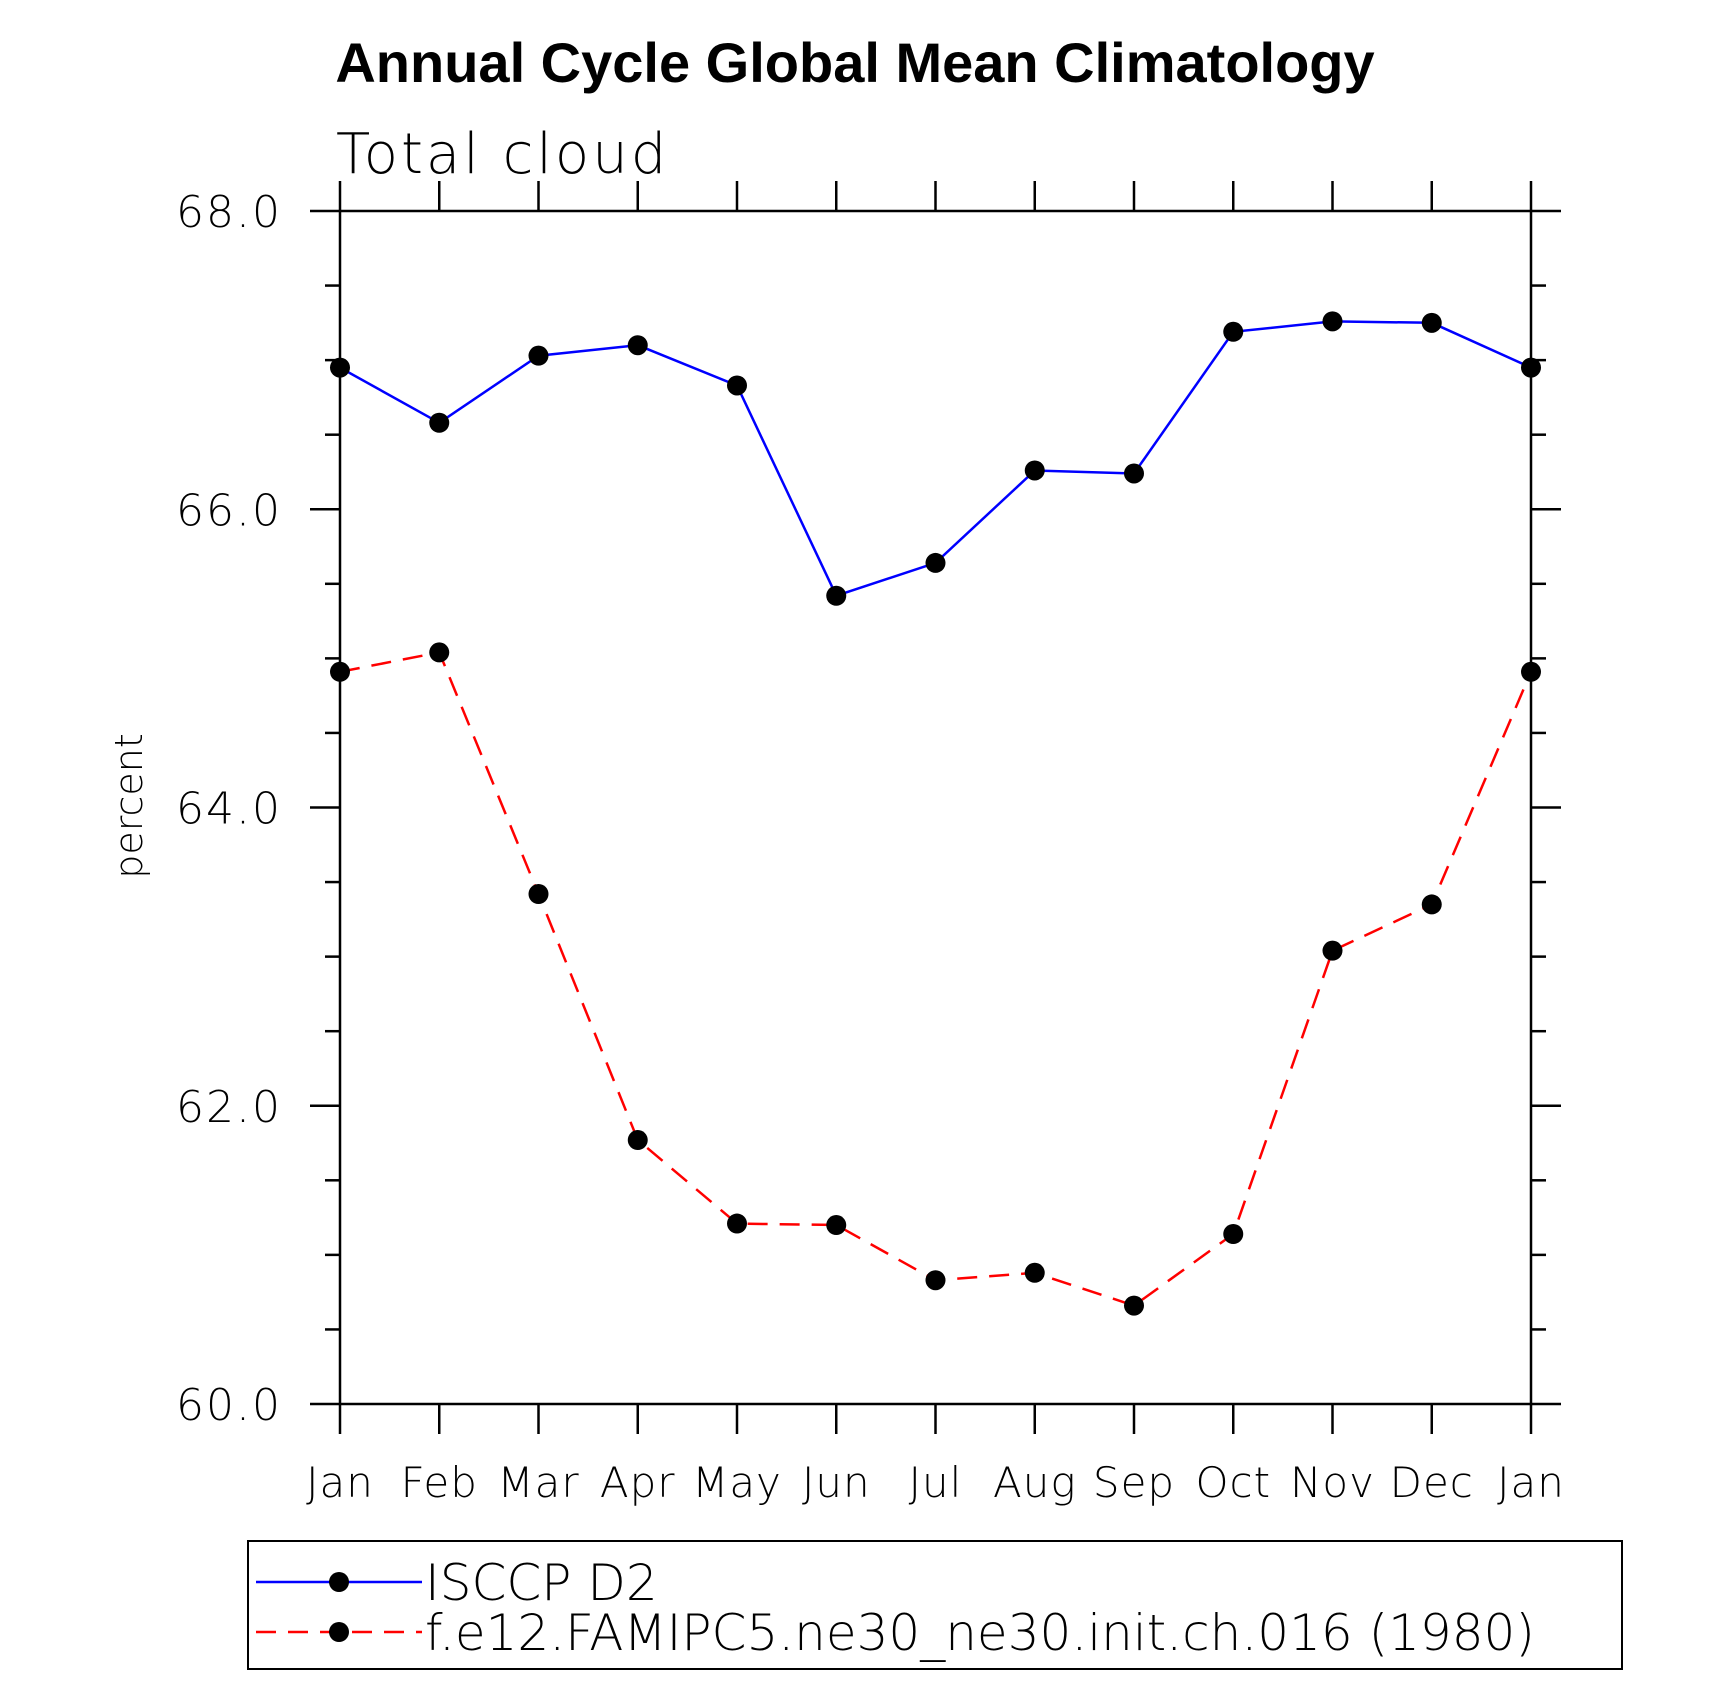  What do you see at coordinates (1035, 1482) in the screenshot?
I see `x-tick-label: Aug` at bounding box center [1035, 1482].